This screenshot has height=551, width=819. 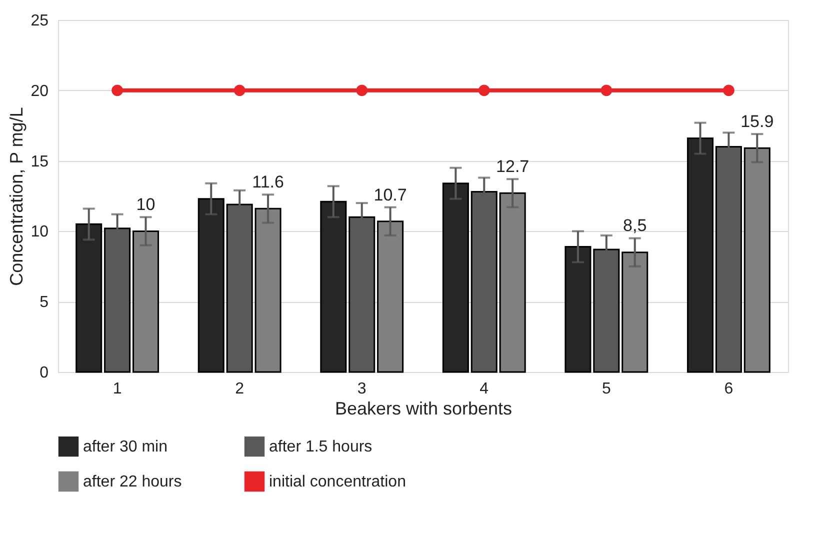 What do you see at coordinates (146, 204) in the screenshot?
I see `data-label: 10` at bounding box center [146, 204].